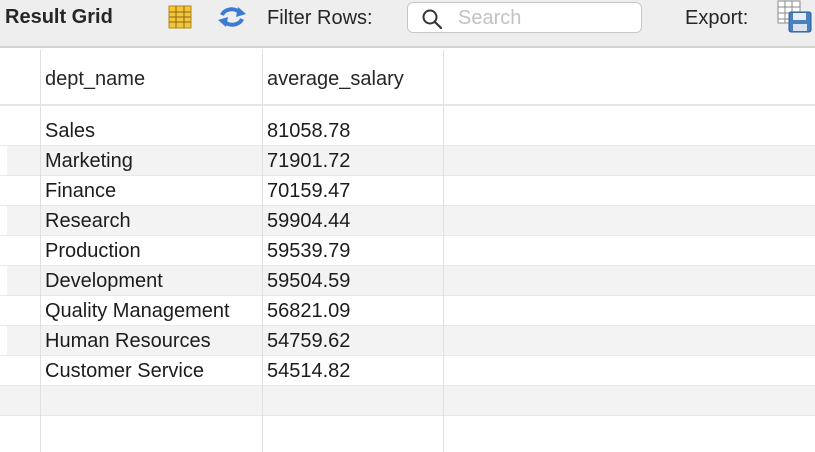 This screenshot has width=815, height=452. Describe the element at coordinates (407, 341) in the screenshot. I see `table-row: Human Resources 54759.62` at that location.